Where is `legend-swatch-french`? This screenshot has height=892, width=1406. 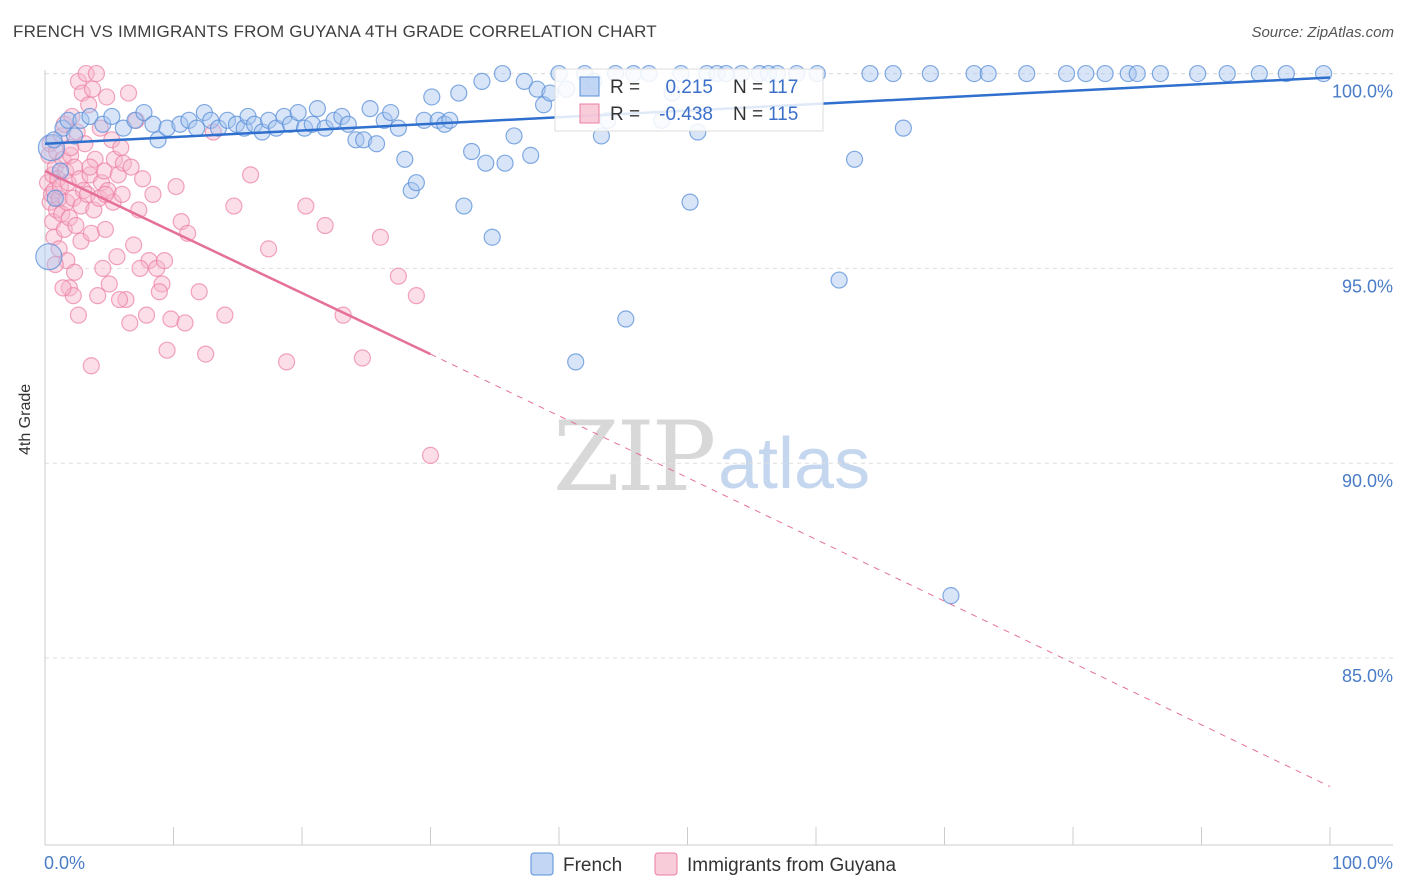
legend-swatch-french is located at coordinates (589, 86).